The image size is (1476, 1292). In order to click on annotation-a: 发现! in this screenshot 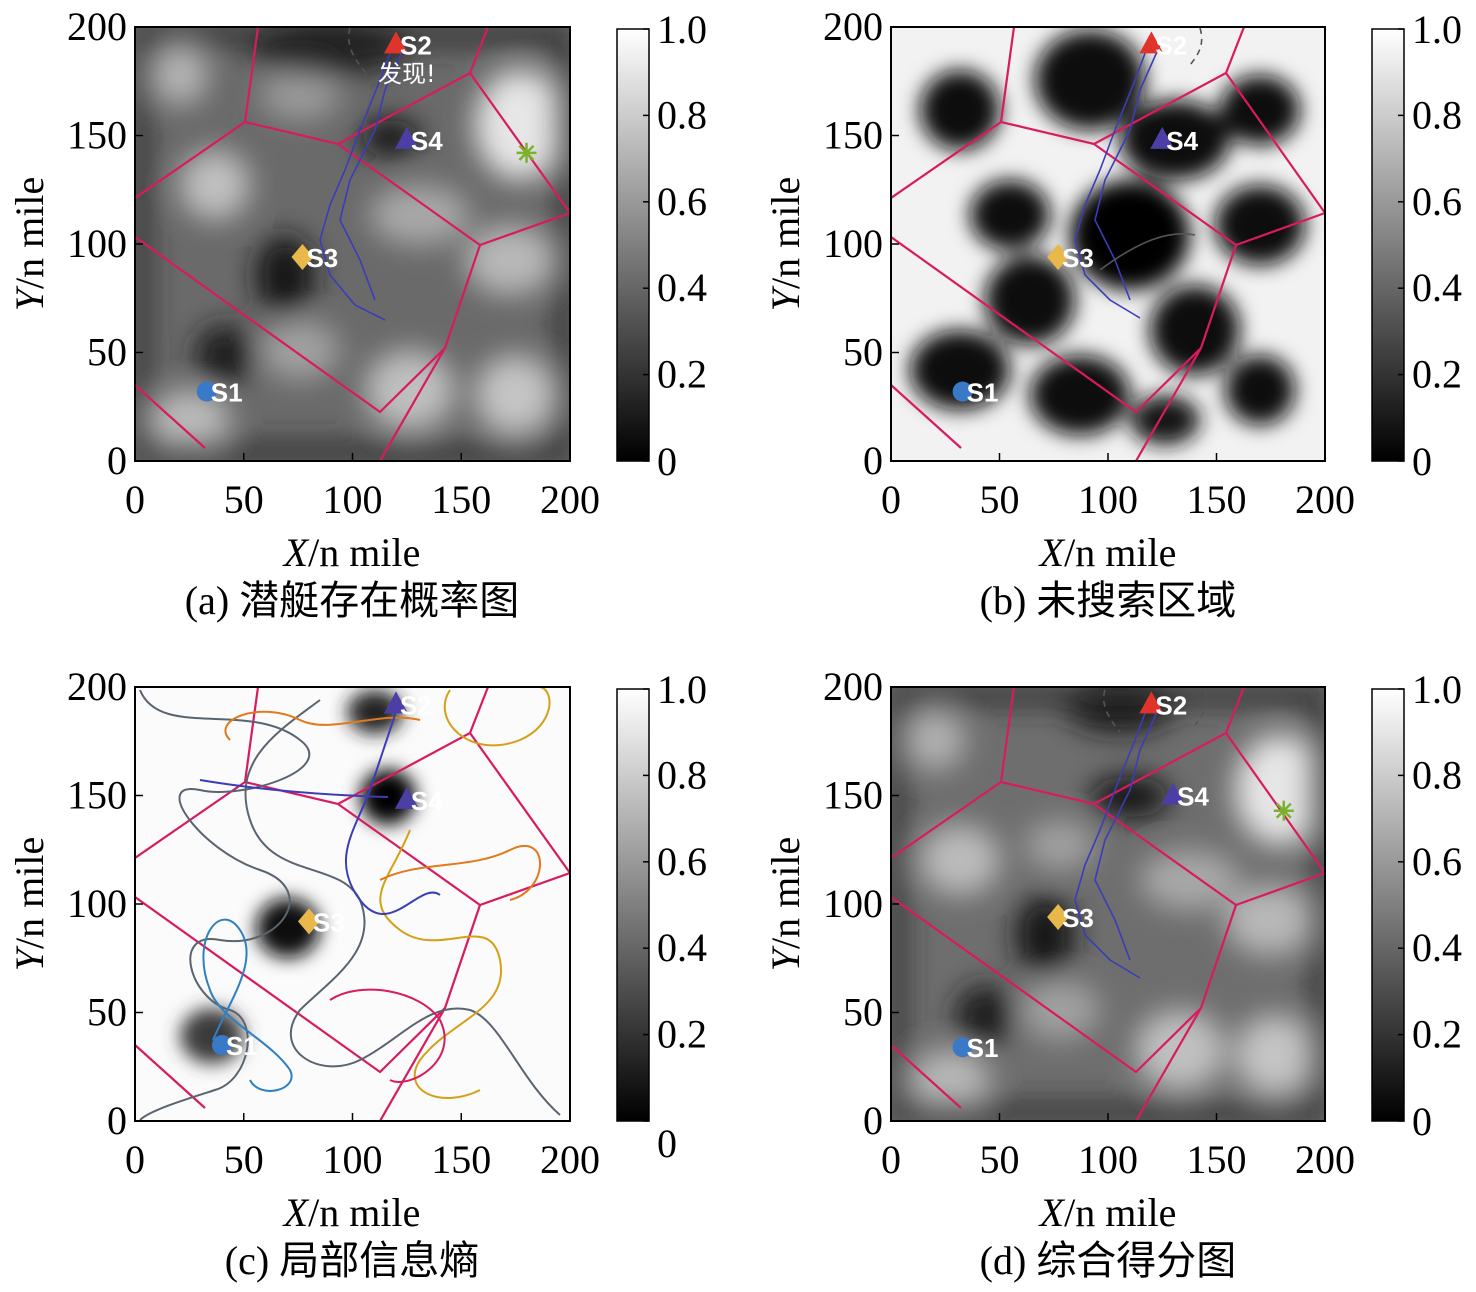, I will do `click(407, 74)`.